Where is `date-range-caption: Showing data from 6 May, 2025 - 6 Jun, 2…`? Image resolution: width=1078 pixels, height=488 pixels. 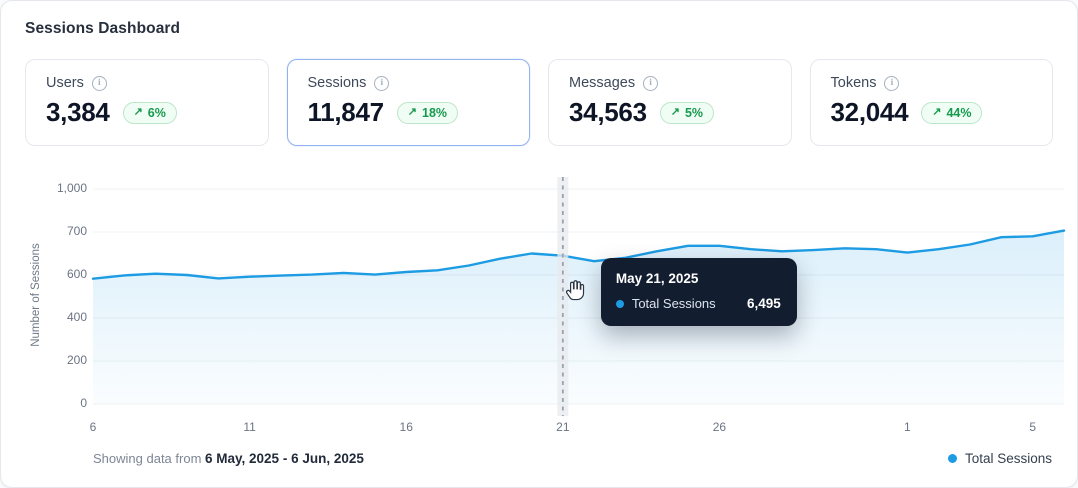 date-range-caption: Showing data from 6 May, 2025 - 6 Jun, 2… is located at coordinates (228, 458).